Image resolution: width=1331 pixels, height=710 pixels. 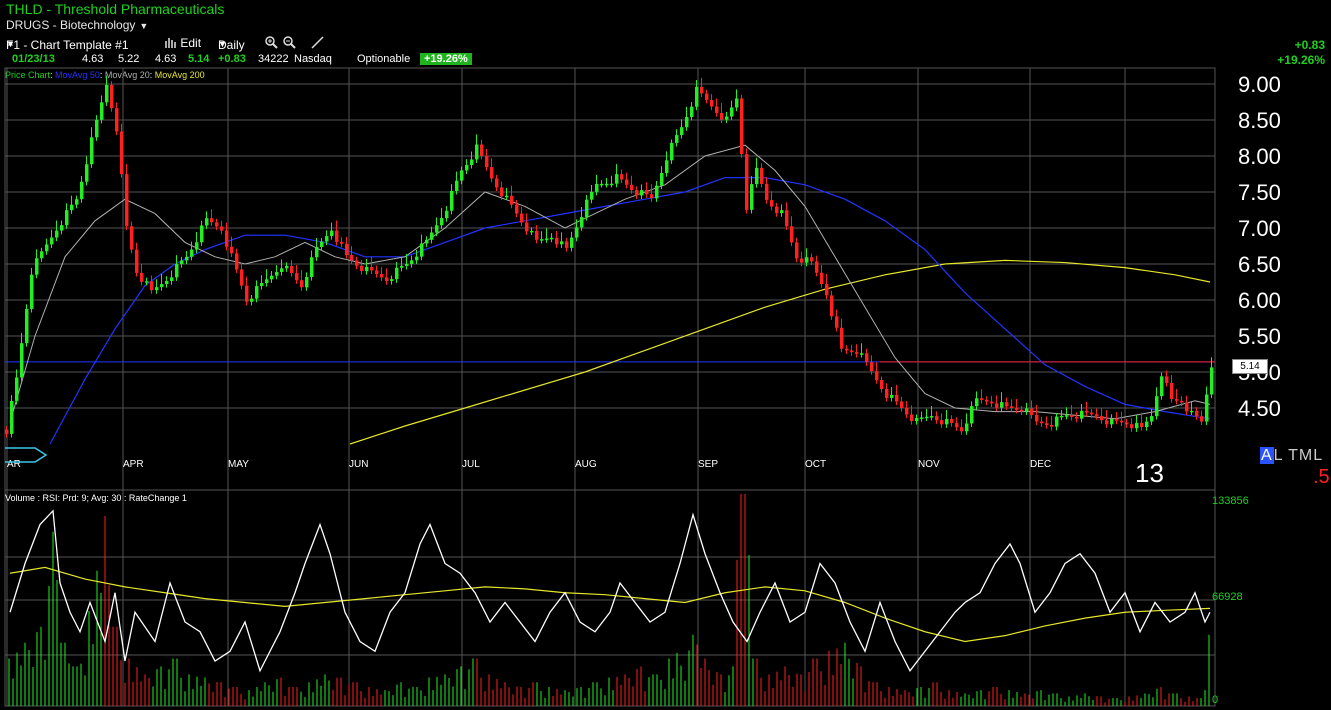 What do you see at coordinates (77, 75) in the screenshot?
I see `ma50-legend: MovAvg 50` at bounding box center [77, 75].